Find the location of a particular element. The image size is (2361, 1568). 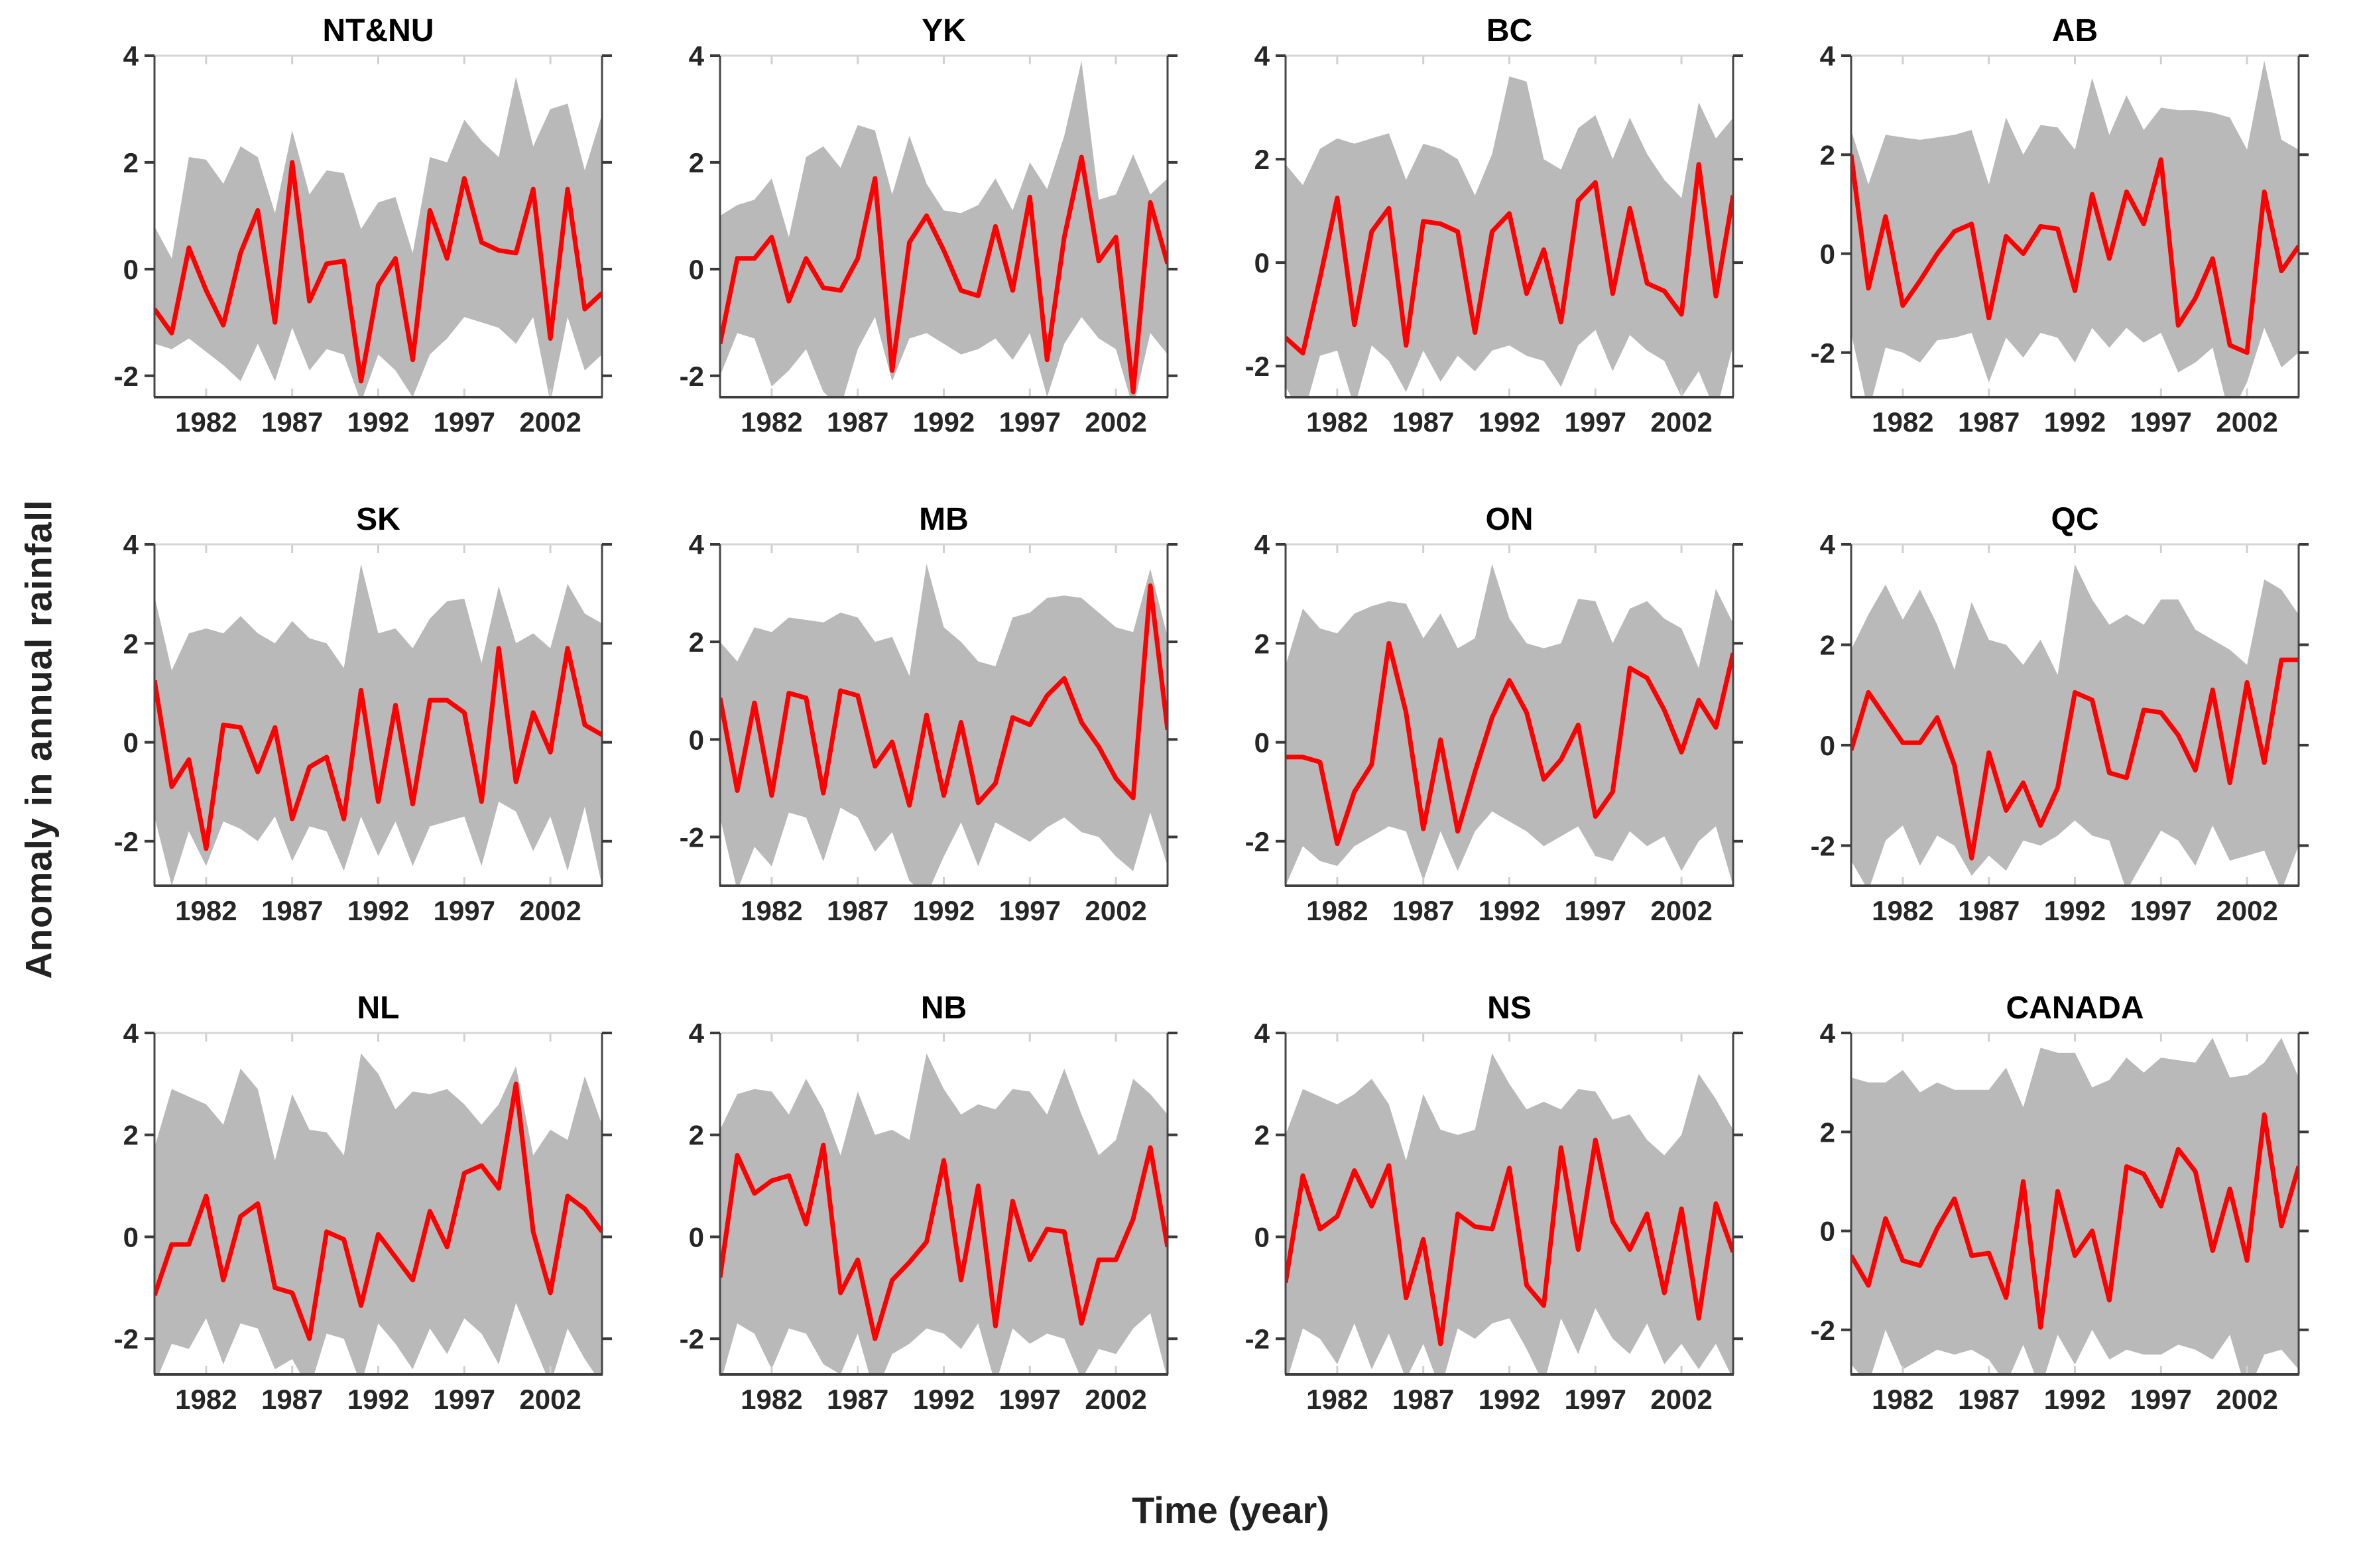

plot-area-mb: -2 0 2 4 1982 1987 1992 1997 2002 is located at coordinates (929, 727).